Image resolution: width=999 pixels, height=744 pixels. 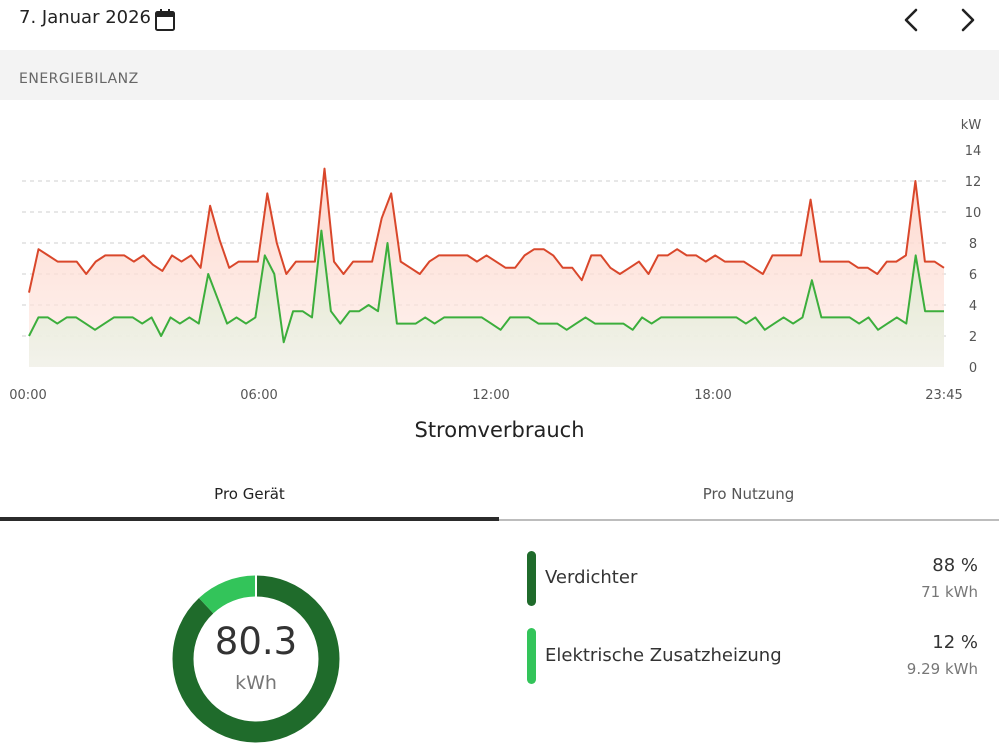 I want to click on legend-color-verdichter, so click(x=531, y=578).